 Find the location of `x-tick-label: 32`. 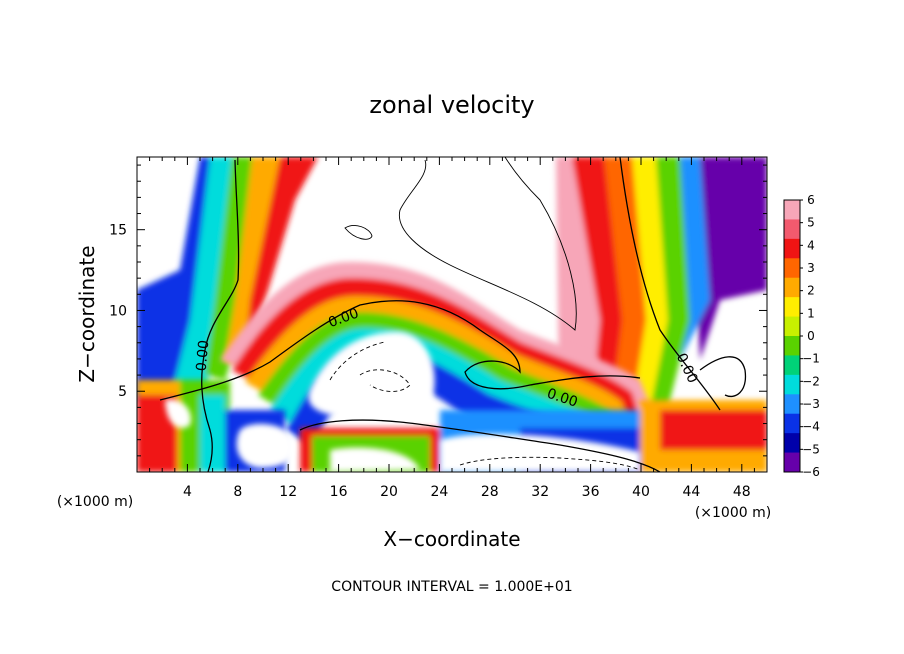

x-tick-label: 32 is located at coordinates (540, 492).